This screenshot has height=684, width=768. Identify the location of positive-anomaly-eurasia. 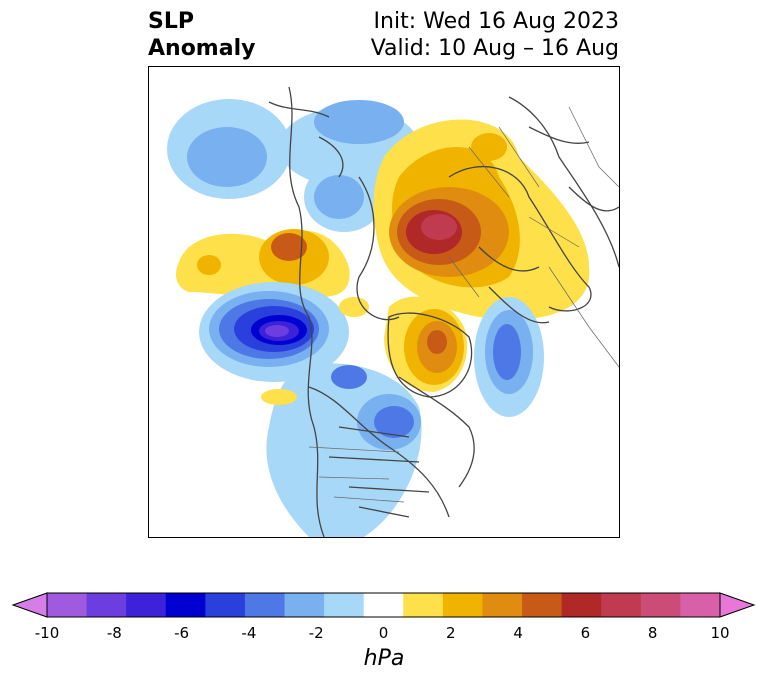
(481, 219).